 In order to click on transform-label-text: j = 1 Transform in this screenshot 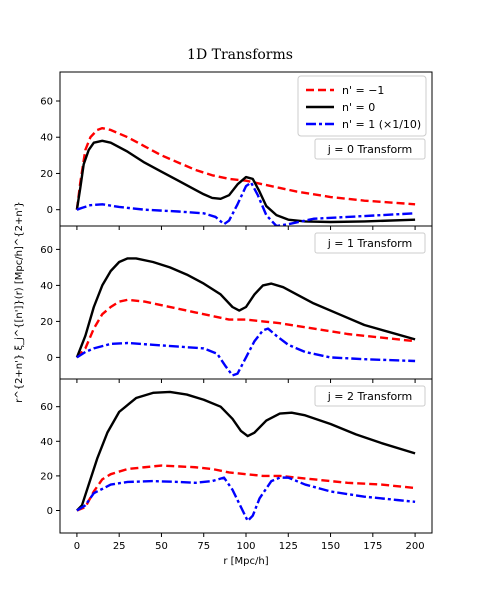, I will do `click(369, 243)`.